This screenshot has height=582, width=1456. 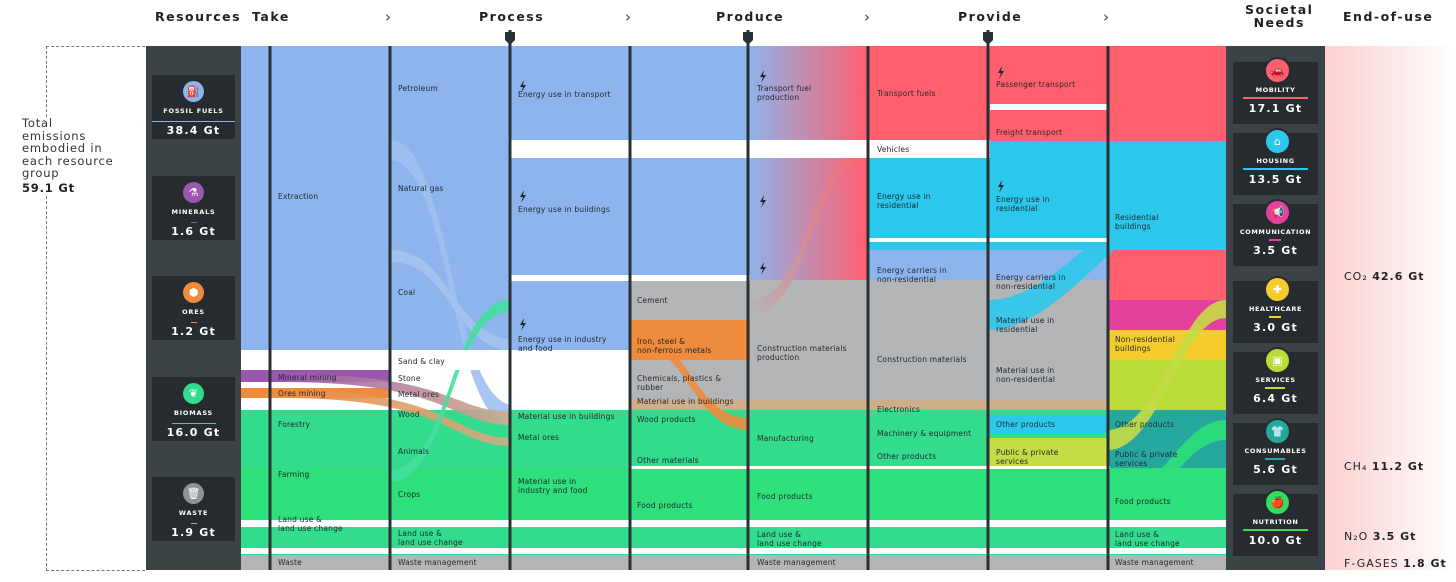 What do you see at coordinates (193, 493) in the screenshot?
I see `bin-icon: 🗑` at bounding box center [193, 493].